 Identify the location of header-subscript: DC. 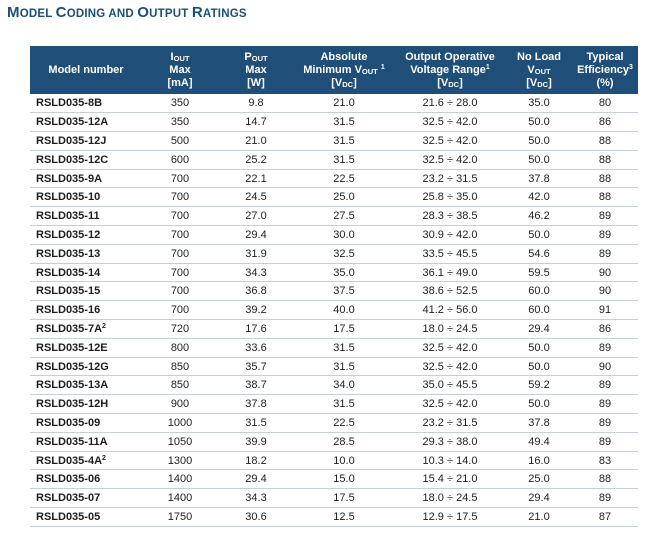
(543, 84).